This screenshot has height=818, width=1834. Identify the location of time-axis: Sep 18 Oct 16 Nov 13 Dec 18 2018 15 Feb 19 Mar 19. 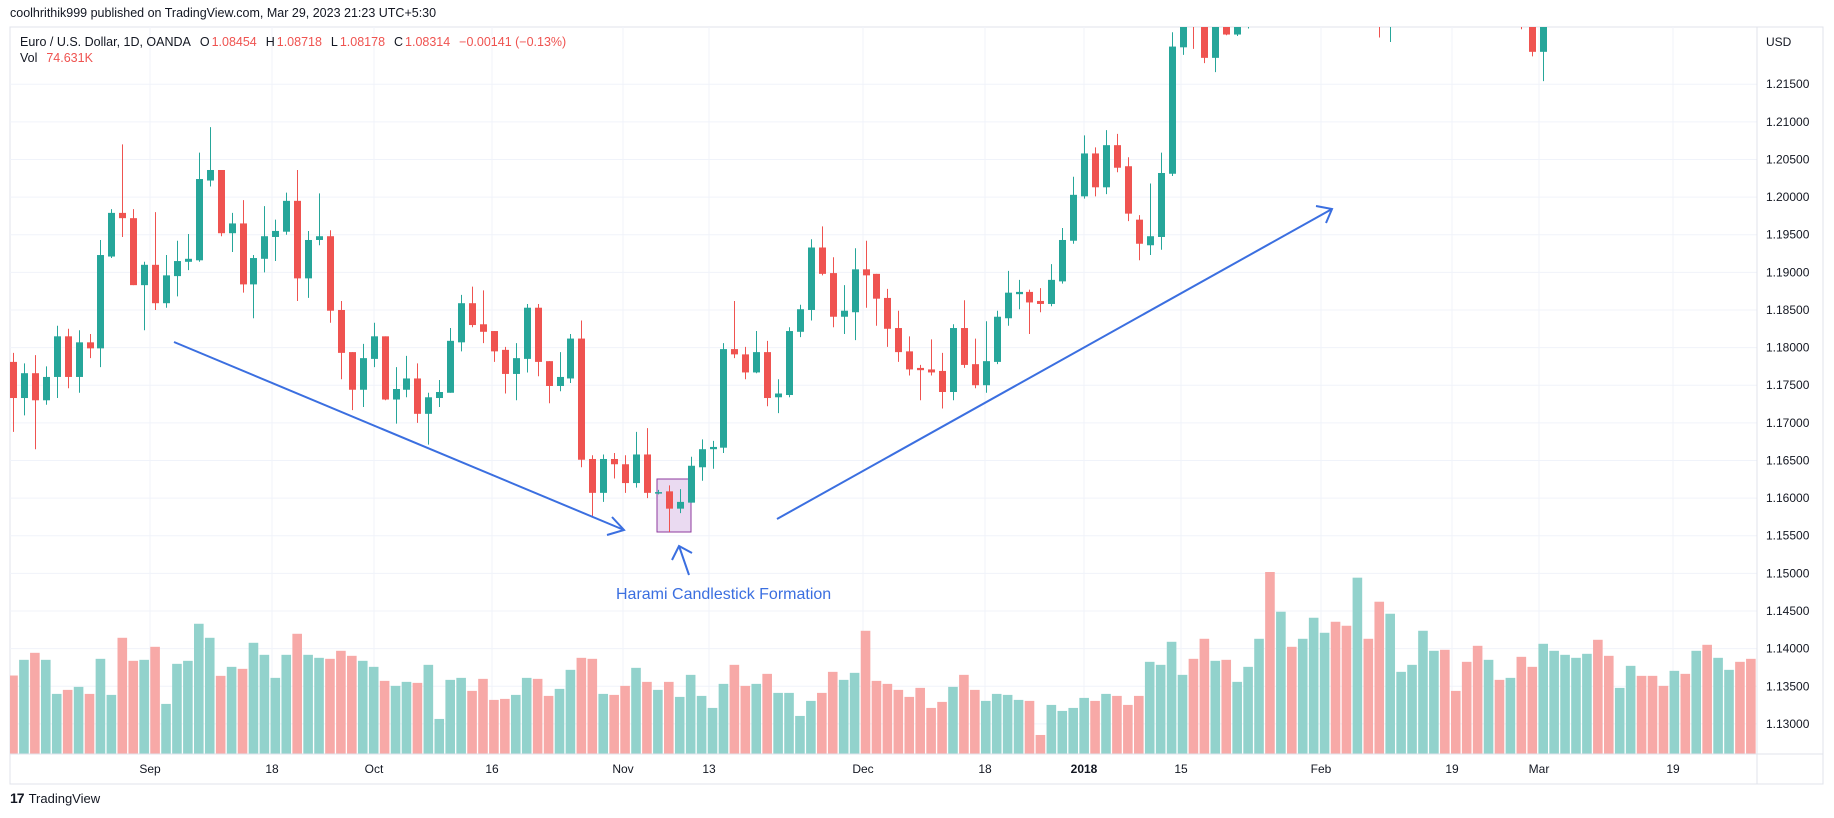
(909, 769).